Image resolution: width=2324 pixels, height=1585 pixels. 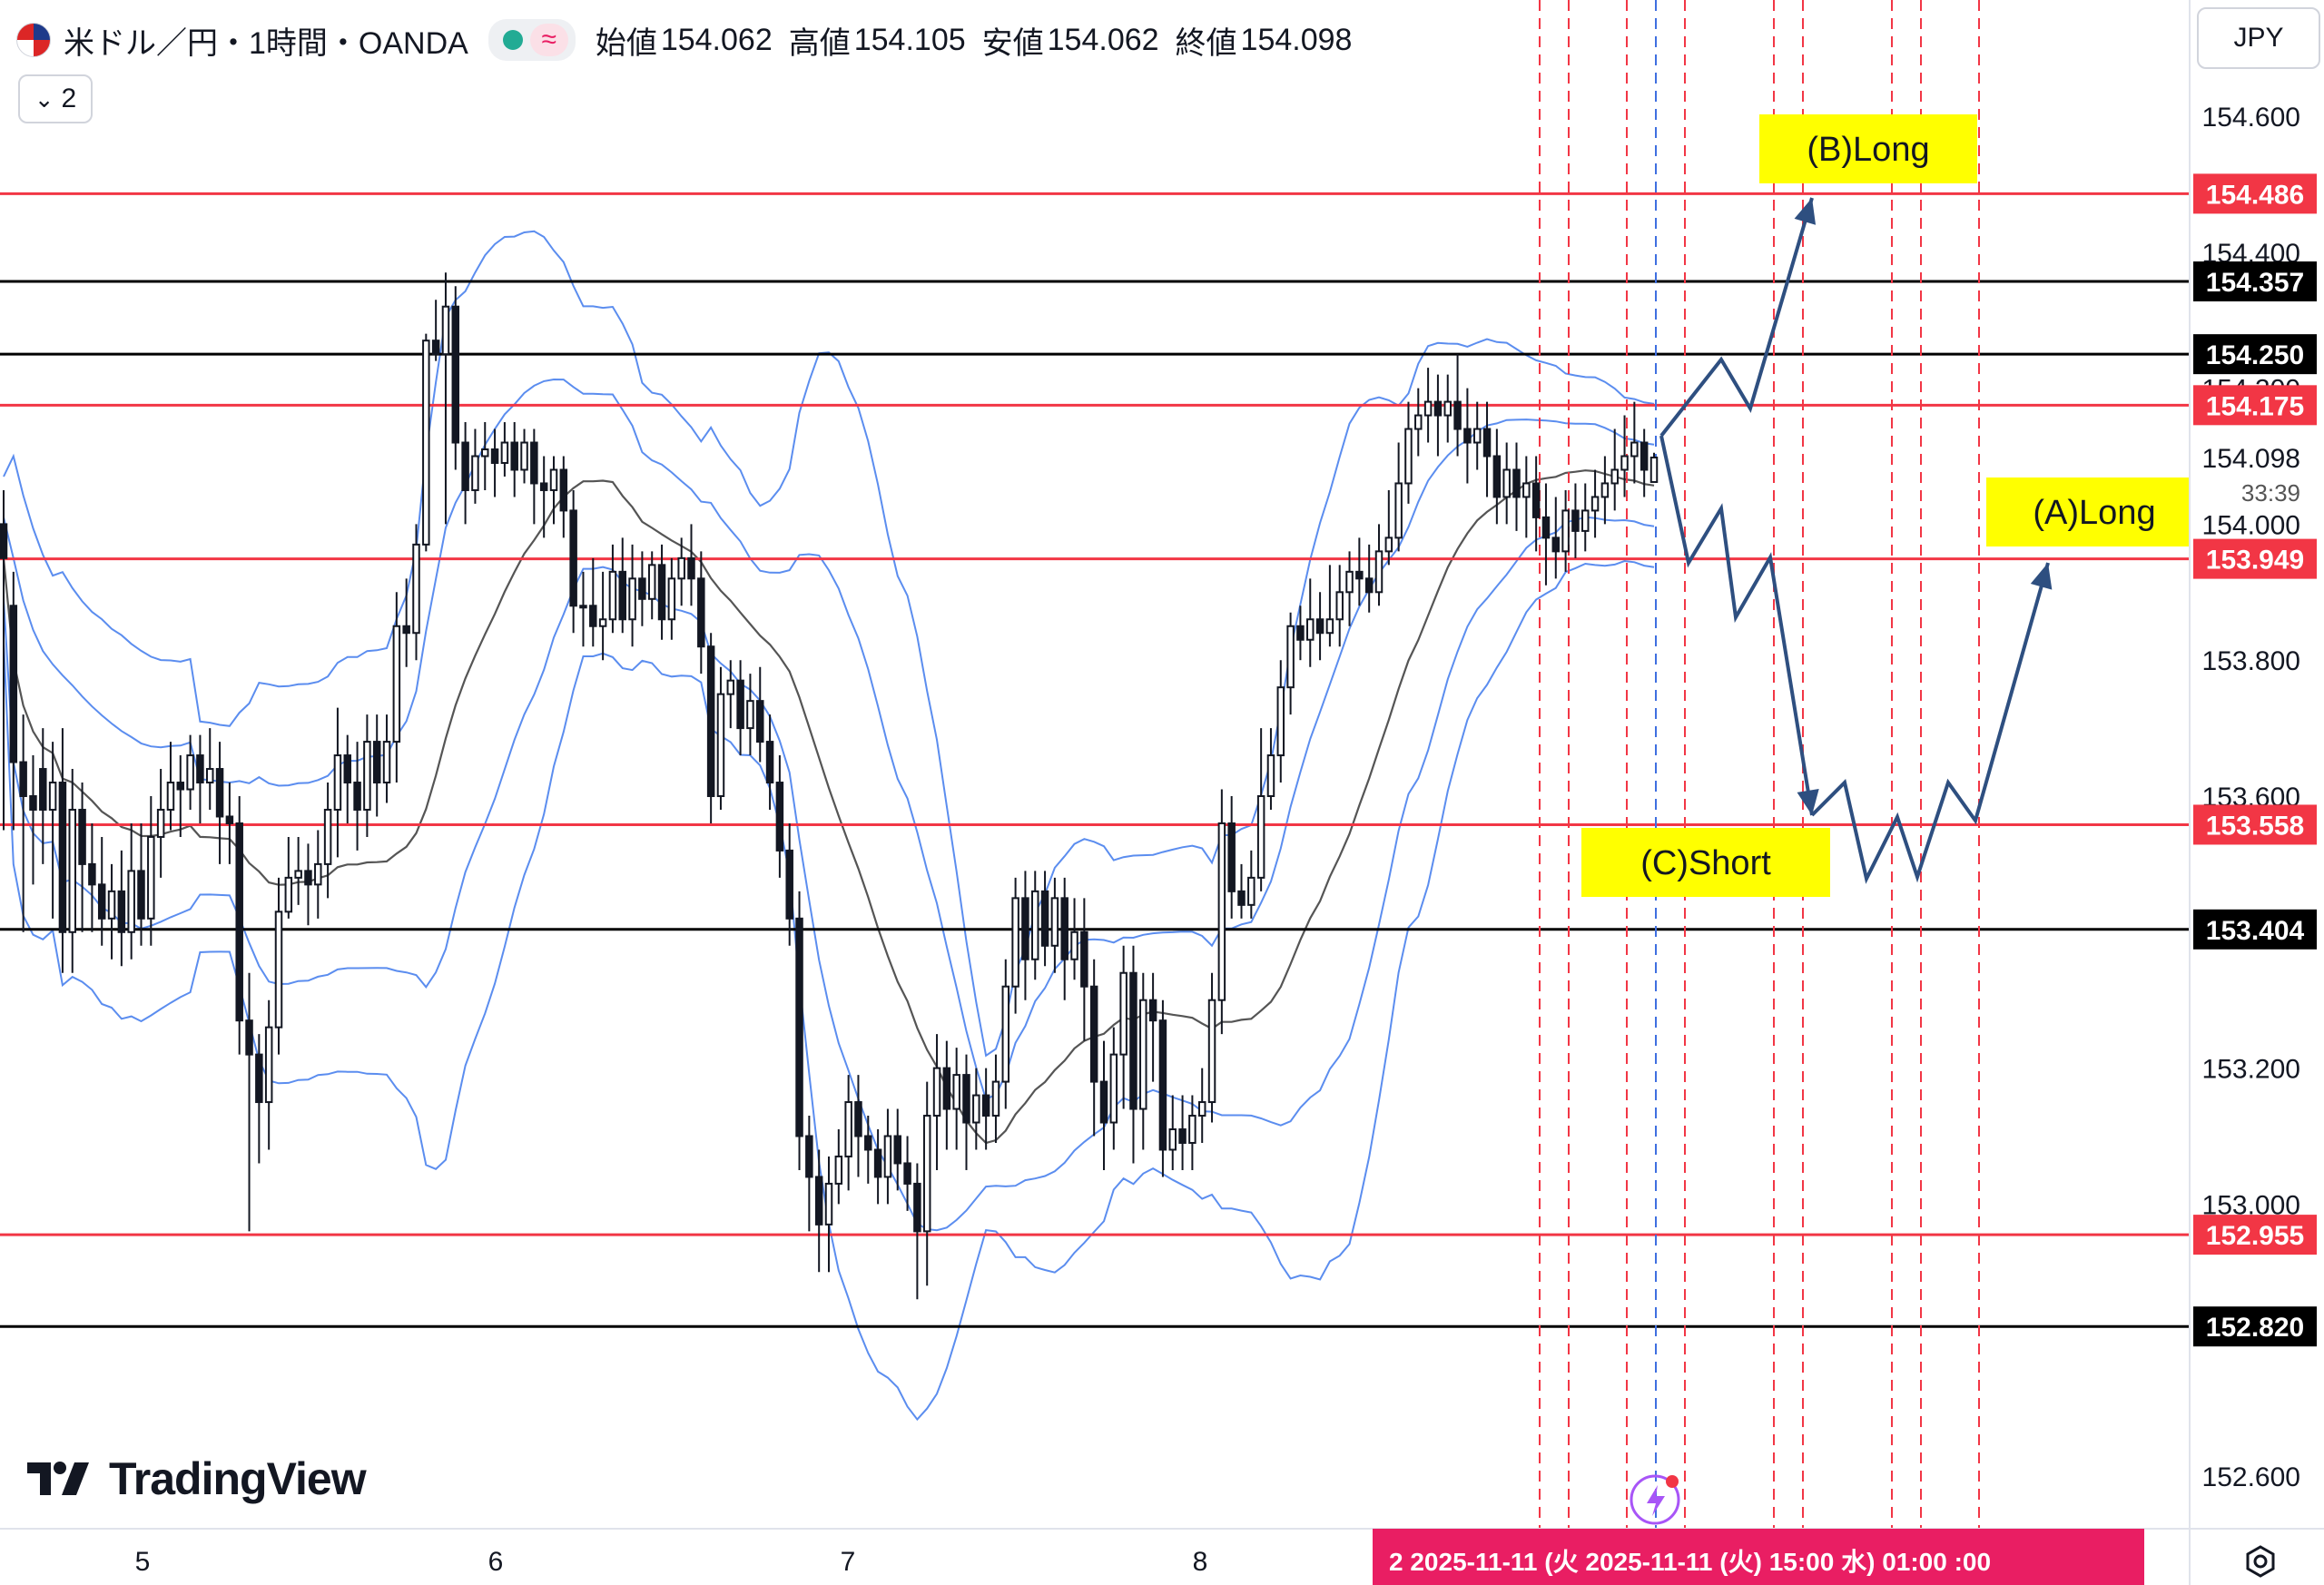 What do you see at coordinates (531, 40) in the screenshot?
I see `market-status-pill: ≈` at bounding box center [531, 40].